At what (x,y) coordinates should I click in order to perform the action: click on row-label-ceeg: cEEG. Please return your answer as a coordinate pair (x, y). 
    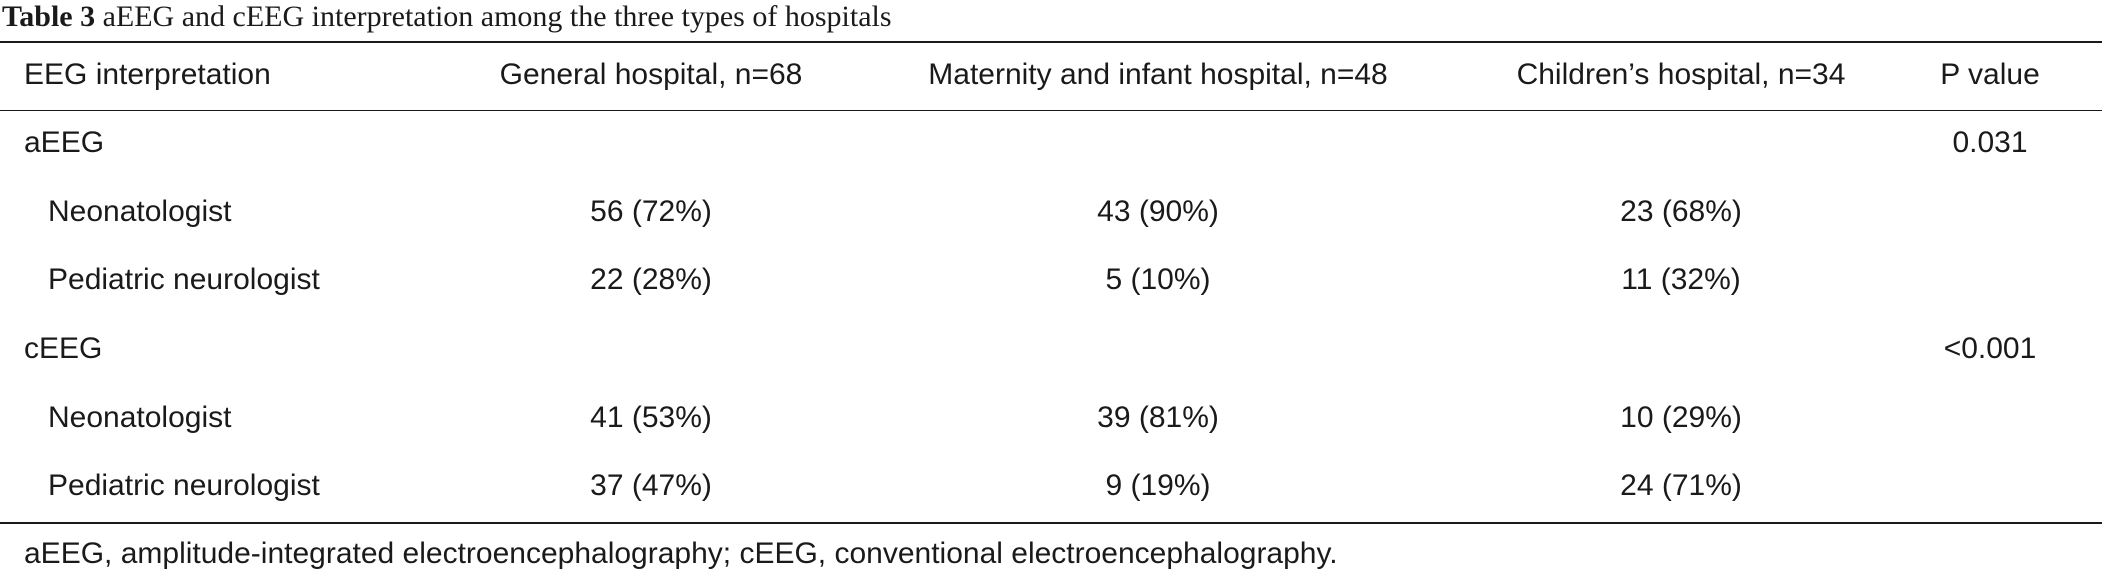
    Looking at the image, I should click on (63, 348).